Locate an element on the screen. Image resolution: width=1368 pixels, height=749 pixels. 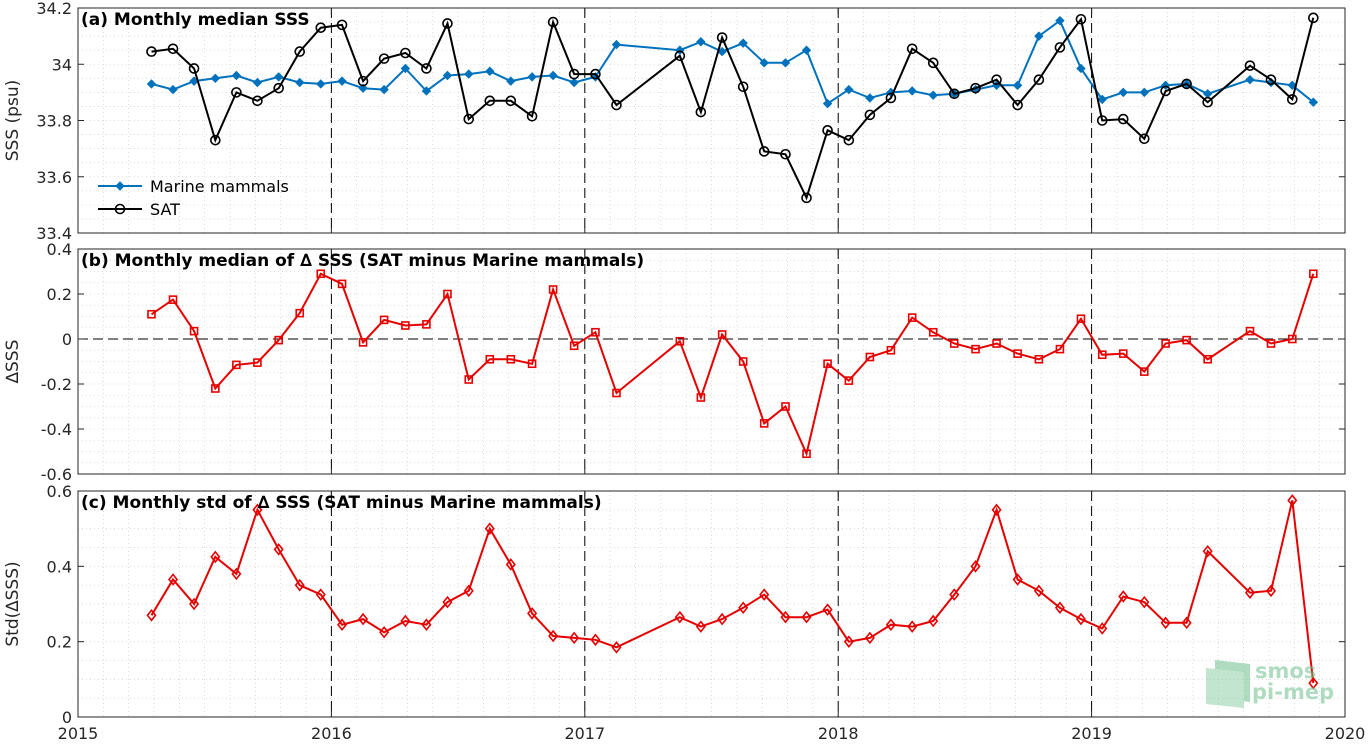
y-tick-label: -0.4 is located at coordinates (56, 429).